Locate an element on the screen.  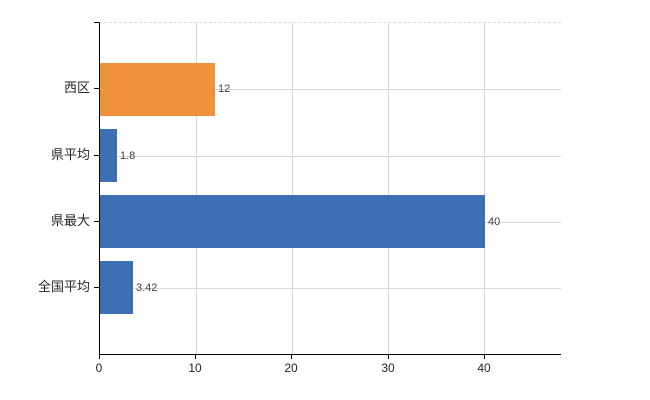
category-label: 県平均 is located at coordinates (70, 154).